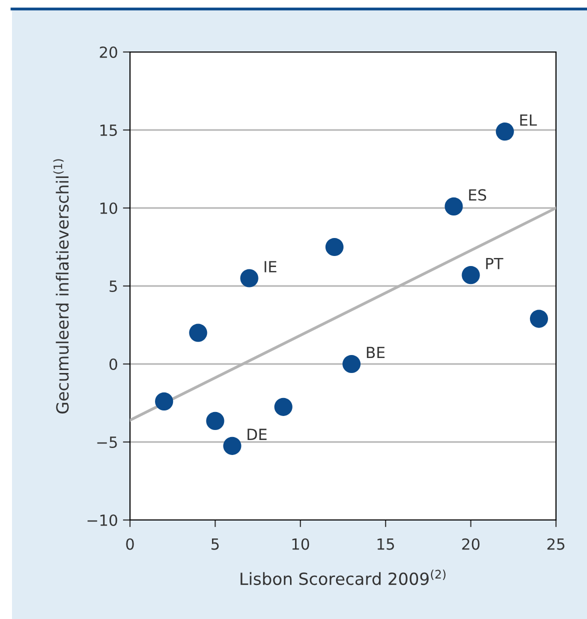 The height and width of the screenshot is (619, 587). What do you see at coordinates (270, 266) in the screenshot?
I see `annotation: IE` at bounding box center [270, 266].